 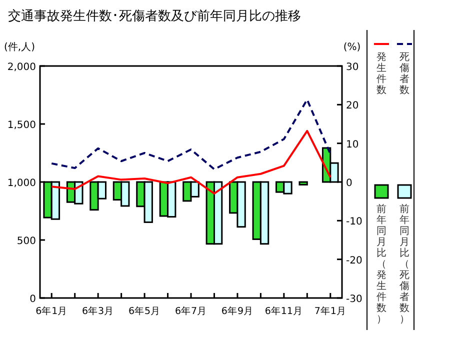 What do you see at coordinates (352, 67) in the screenshot?
I see `y2-tick-label: 30` at bounding box center [352, 67].